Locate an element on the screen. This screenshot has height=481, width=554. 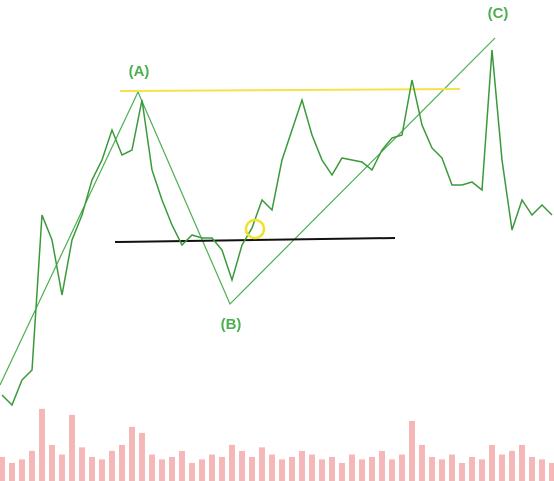
highlight-circle is located at coordinates (255, 229).